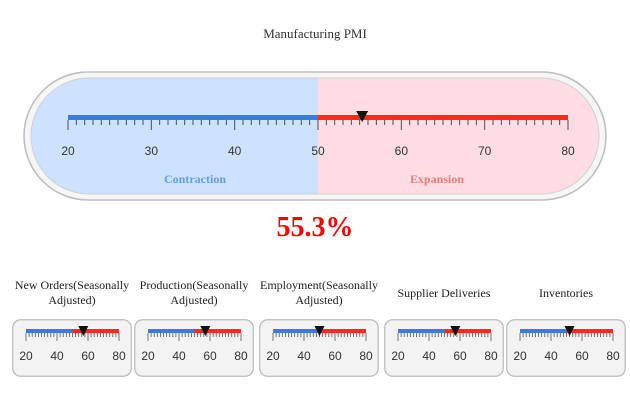 Image resolution: width=630 pixels, height=400 pixels. I want to click on subgauge-supplier-deliveries: Supplier Deliveries 20 40 60 80, so click(444, 324).